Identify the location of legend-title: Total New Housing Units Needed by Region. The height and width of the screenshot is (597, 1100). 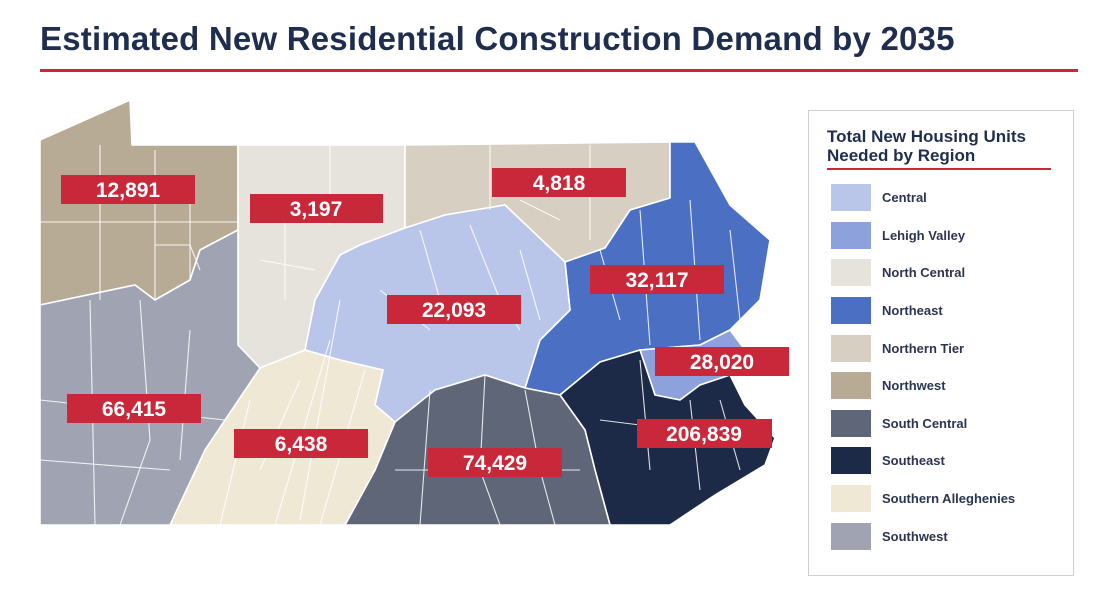
(942, 146).